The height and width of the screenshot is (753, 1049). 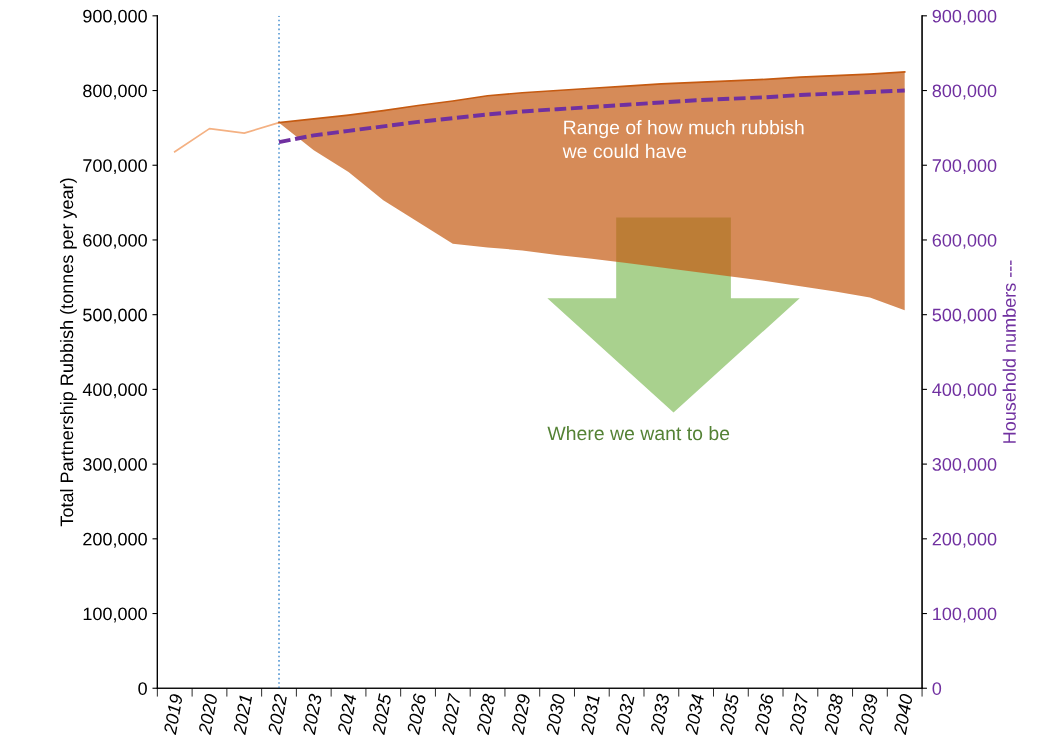 I want to click on y-tick-label: 300,000, so click(x=115, y=465).